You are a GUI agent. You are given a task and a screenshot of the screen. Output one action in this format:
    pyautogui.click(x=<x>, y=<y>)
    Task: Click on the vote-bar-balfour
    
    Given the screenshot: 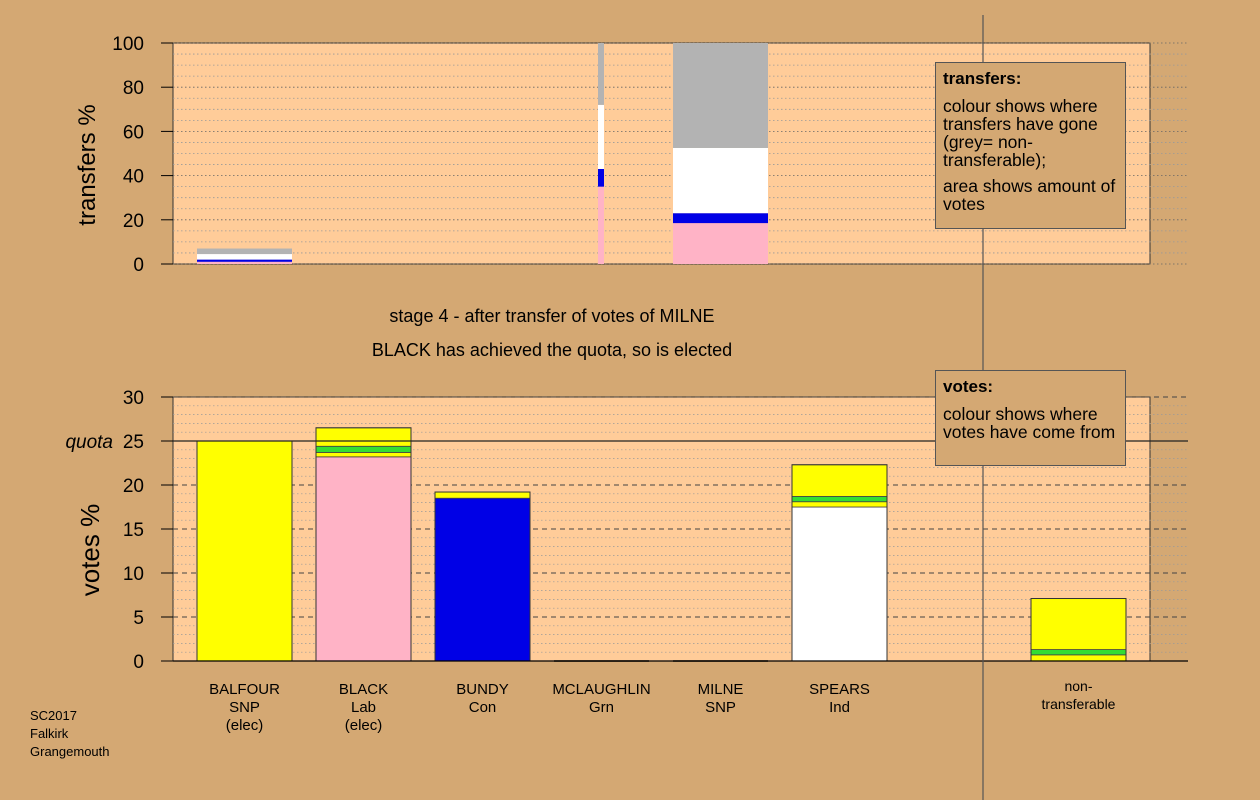 What is the action you would take?
    pyautogui.click(x=244, y=551)
    